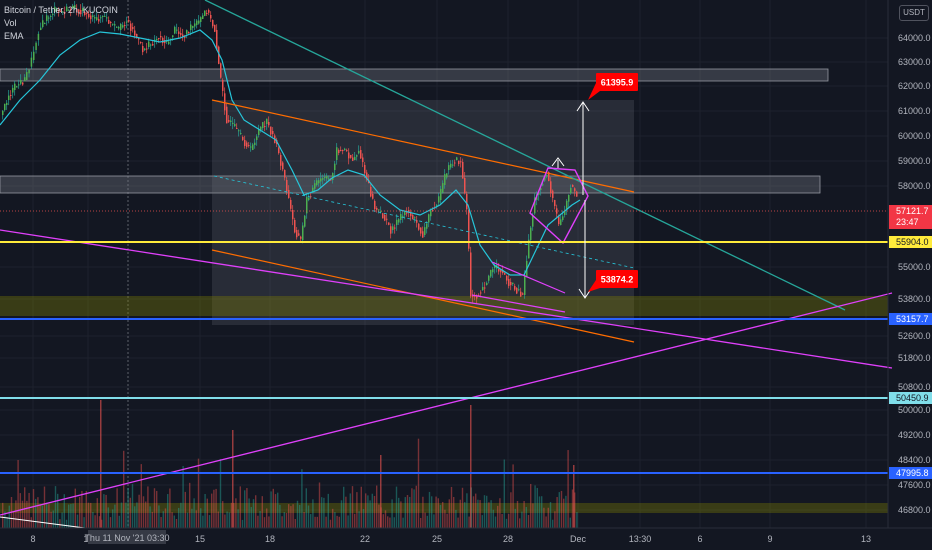 The height and width of the screenshot is (550, 932). I want to click on x-tick-label: 13, so click(866, 539).